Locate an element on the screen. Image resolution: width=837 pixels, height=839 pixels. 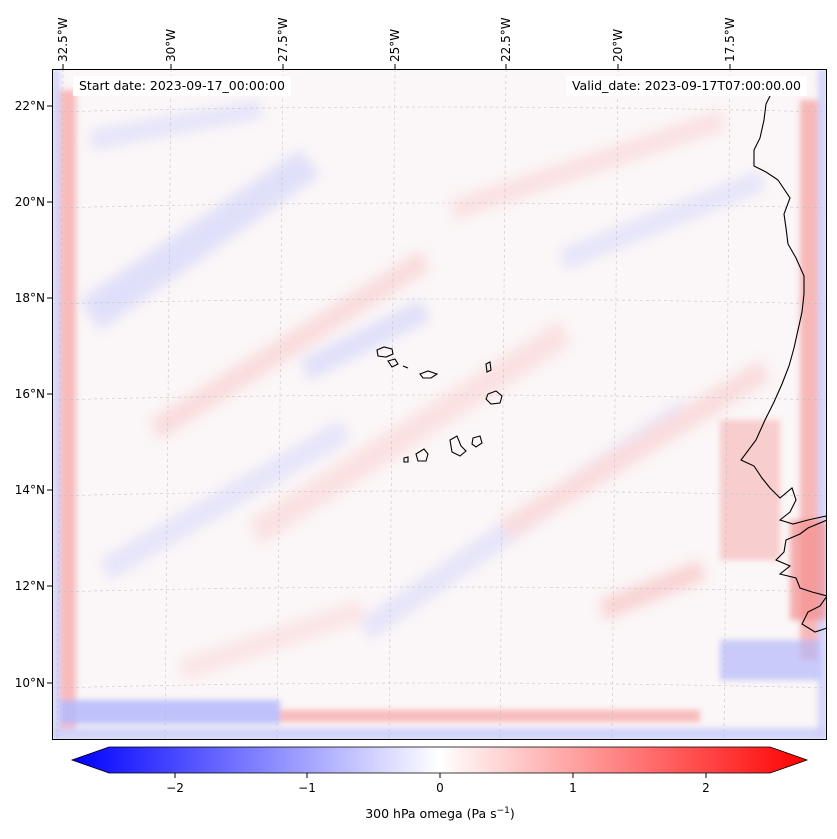
colorbar-label-end: ) is located at coordinates (512, 814).